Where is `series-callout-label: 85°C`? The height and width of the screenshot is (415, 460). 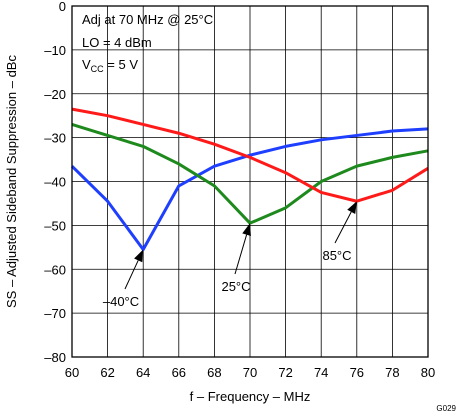
series-callout-label: 85°C is located at coordinates (336, 255).